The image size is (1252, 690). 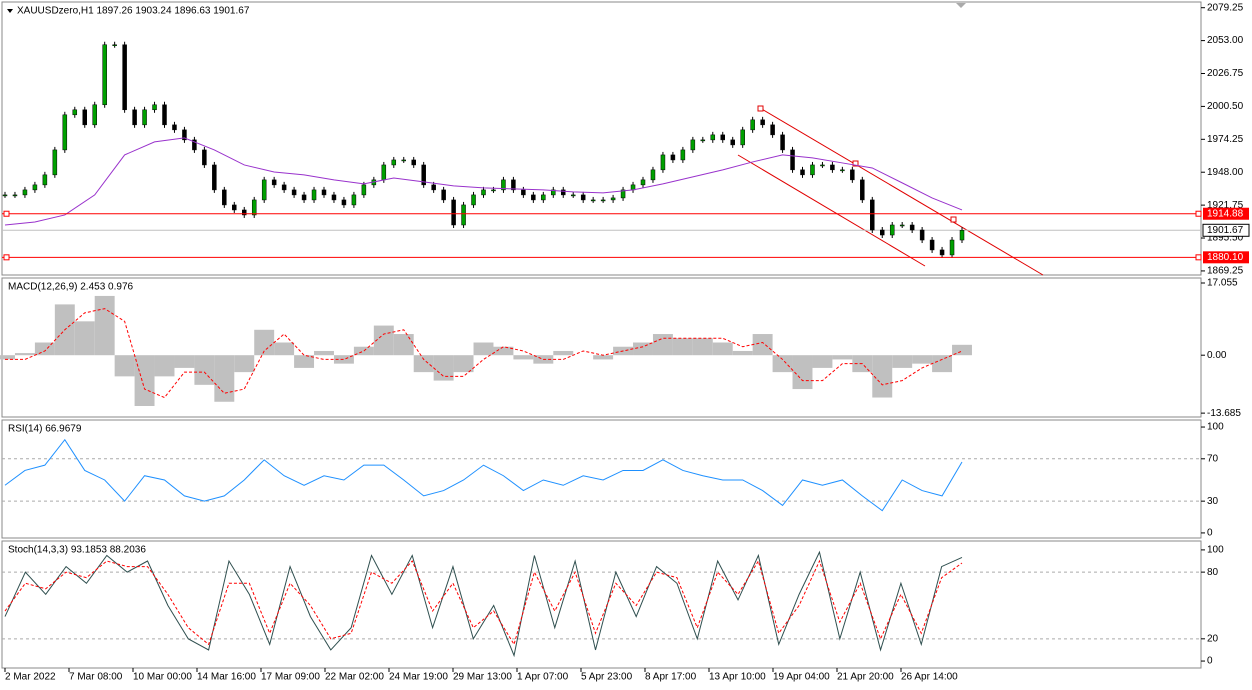 I want to click on y-tick-label: 20, so click(x=1213, y=638).